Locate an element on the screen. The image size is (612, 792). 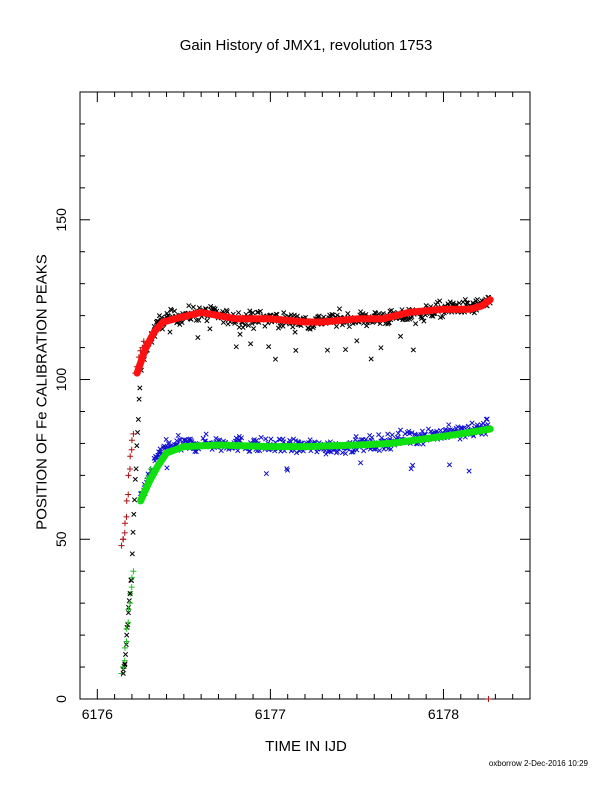
footer-timestamp: oxborrow 2-Dec-2016 10:29 is located at coordinates (538, 763).